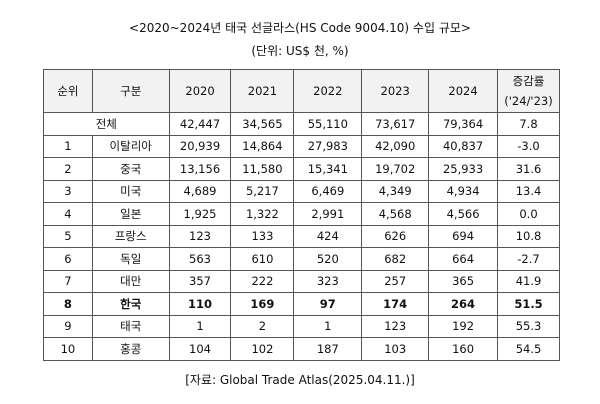 This screenshot has width=600, height=404. I want to click on country-cell: 태국, so click(130, 326).